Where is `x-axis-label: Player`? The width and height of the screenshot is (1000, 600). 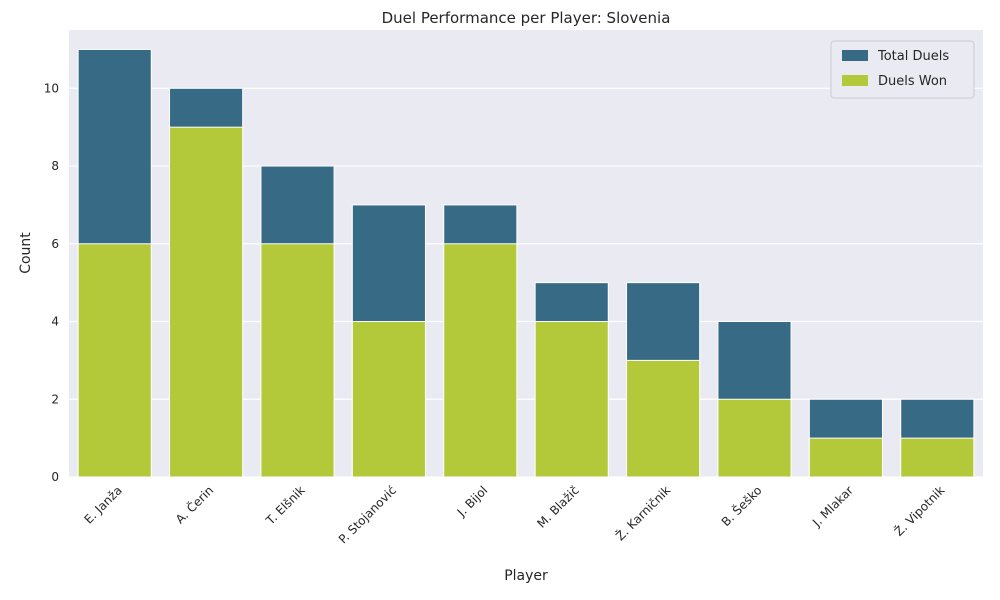
x-axis-label: Player is located at coordinates (526, 576).